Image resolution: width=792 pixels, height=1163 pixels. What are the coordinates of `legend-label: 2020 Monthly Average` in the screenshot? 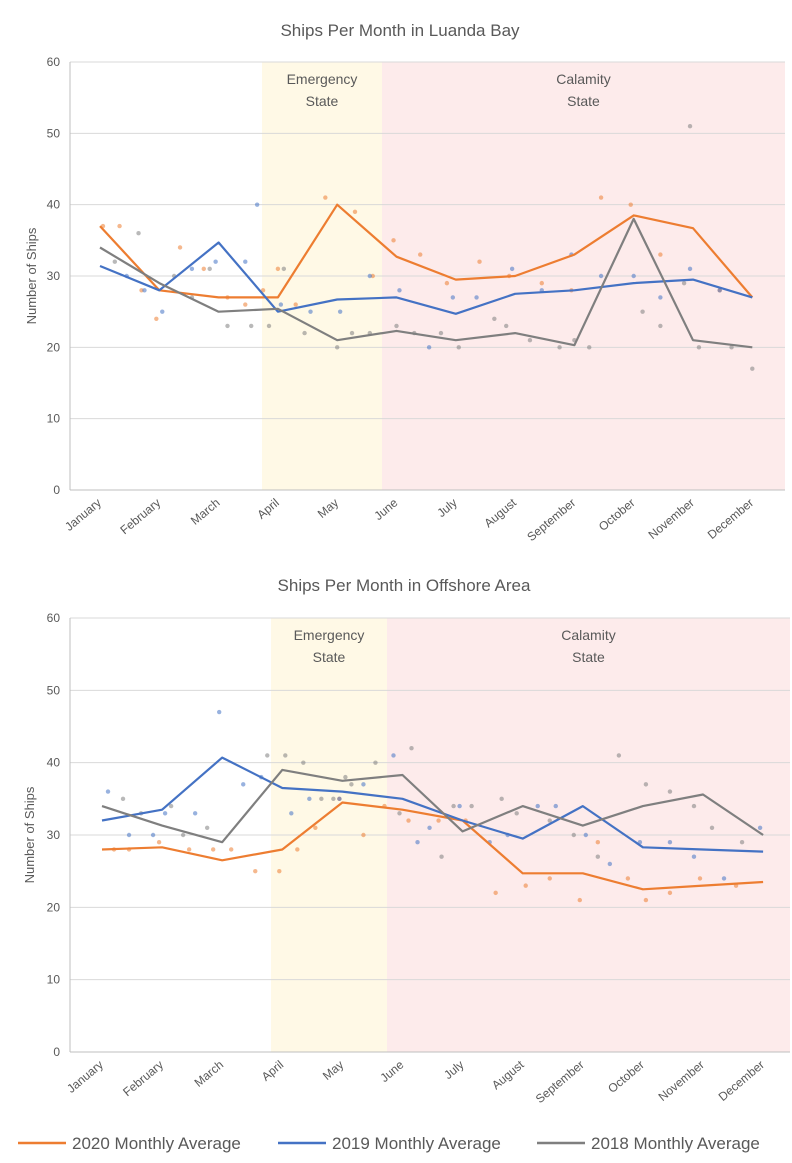 It's located at (156, 1143).